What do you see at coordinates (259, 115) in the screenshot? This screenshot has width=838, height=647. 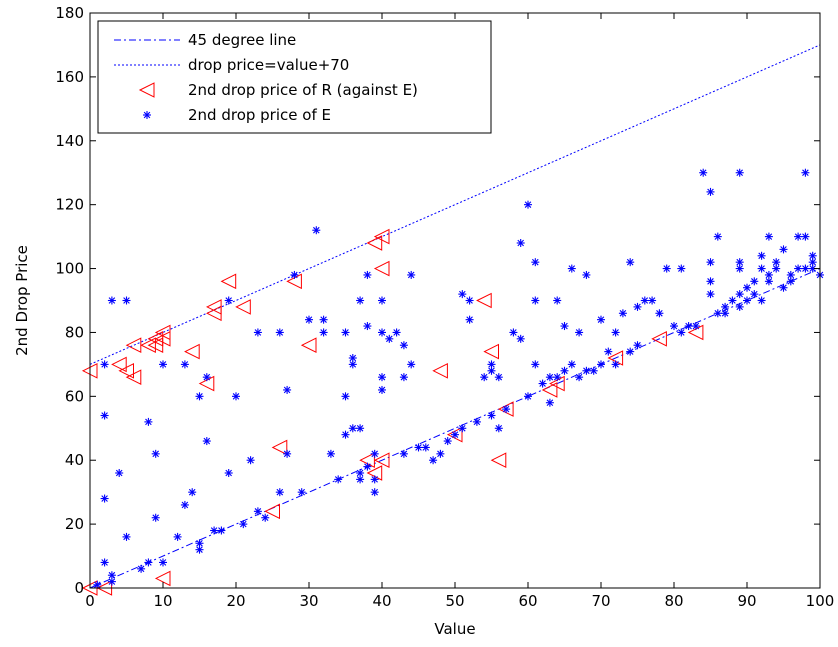 I see `legend-label: 2nd drop price of E` at bounding box center [259, 115].